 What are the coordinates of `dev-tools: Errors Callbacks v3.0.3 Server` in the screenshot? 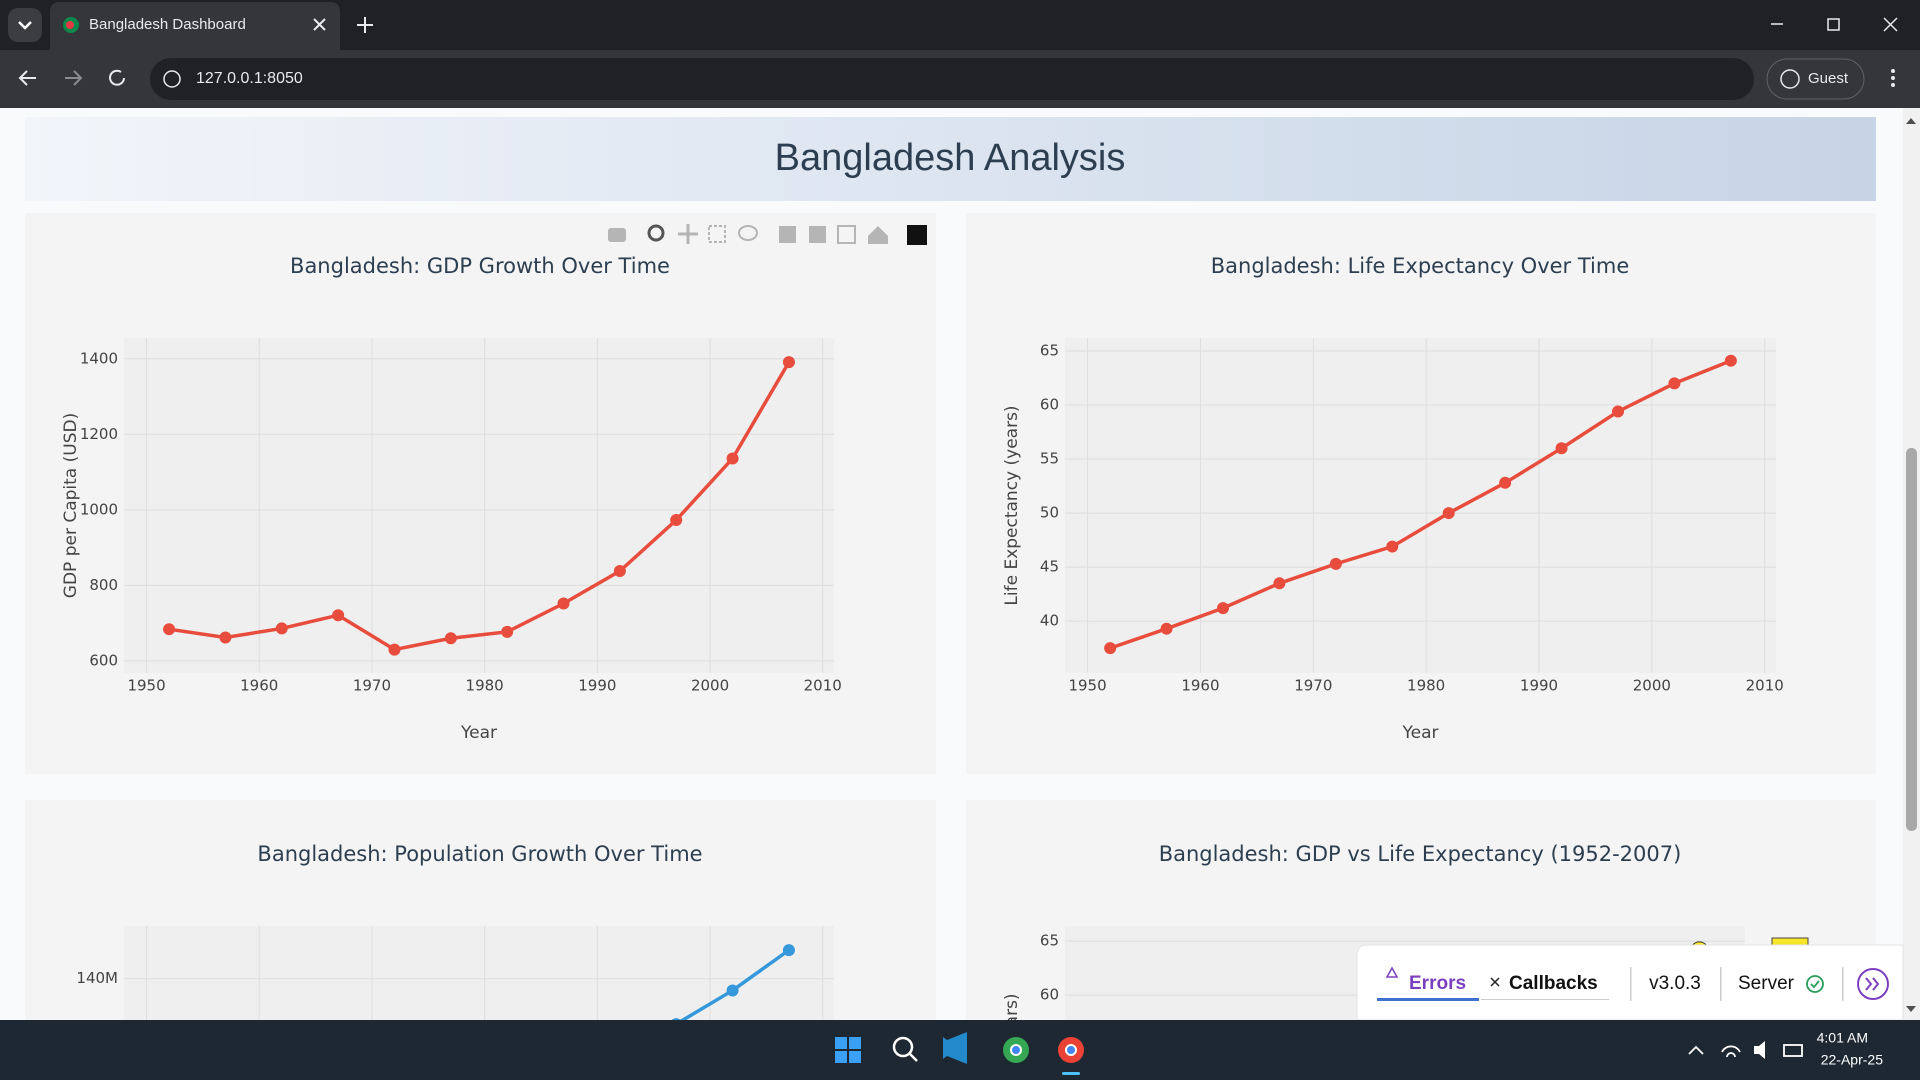 It's located at (1630, 982).